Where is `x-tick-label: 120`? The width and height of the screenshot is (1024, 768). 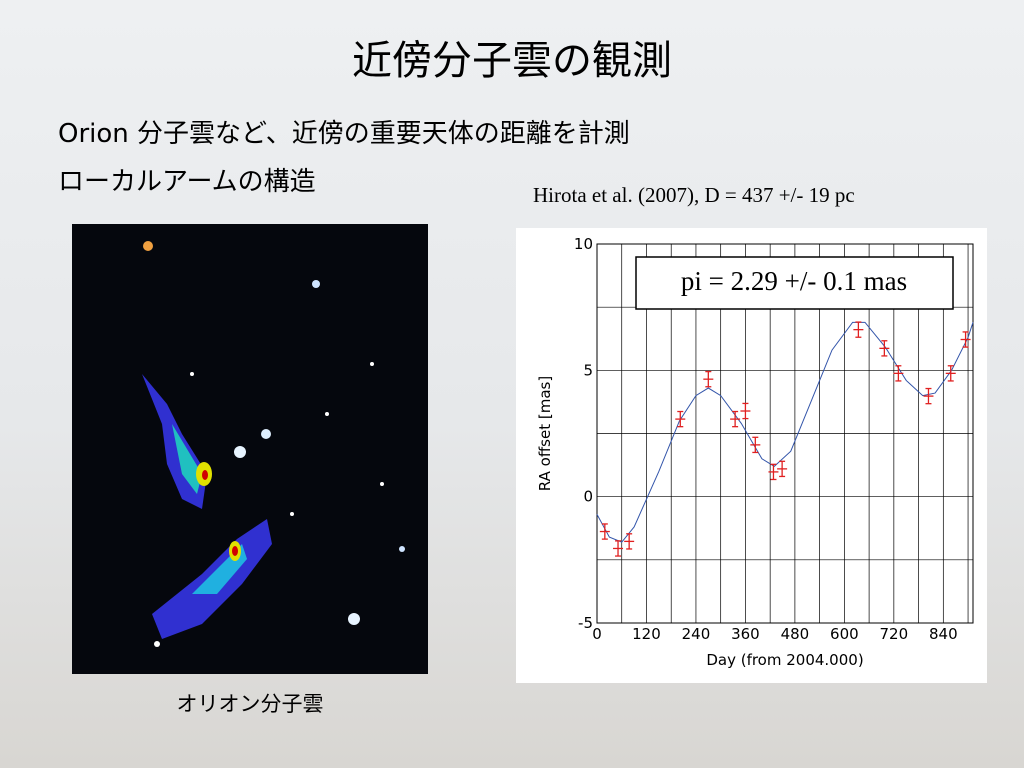
x-tick-label: 120 is located at coordinates (646, 634).